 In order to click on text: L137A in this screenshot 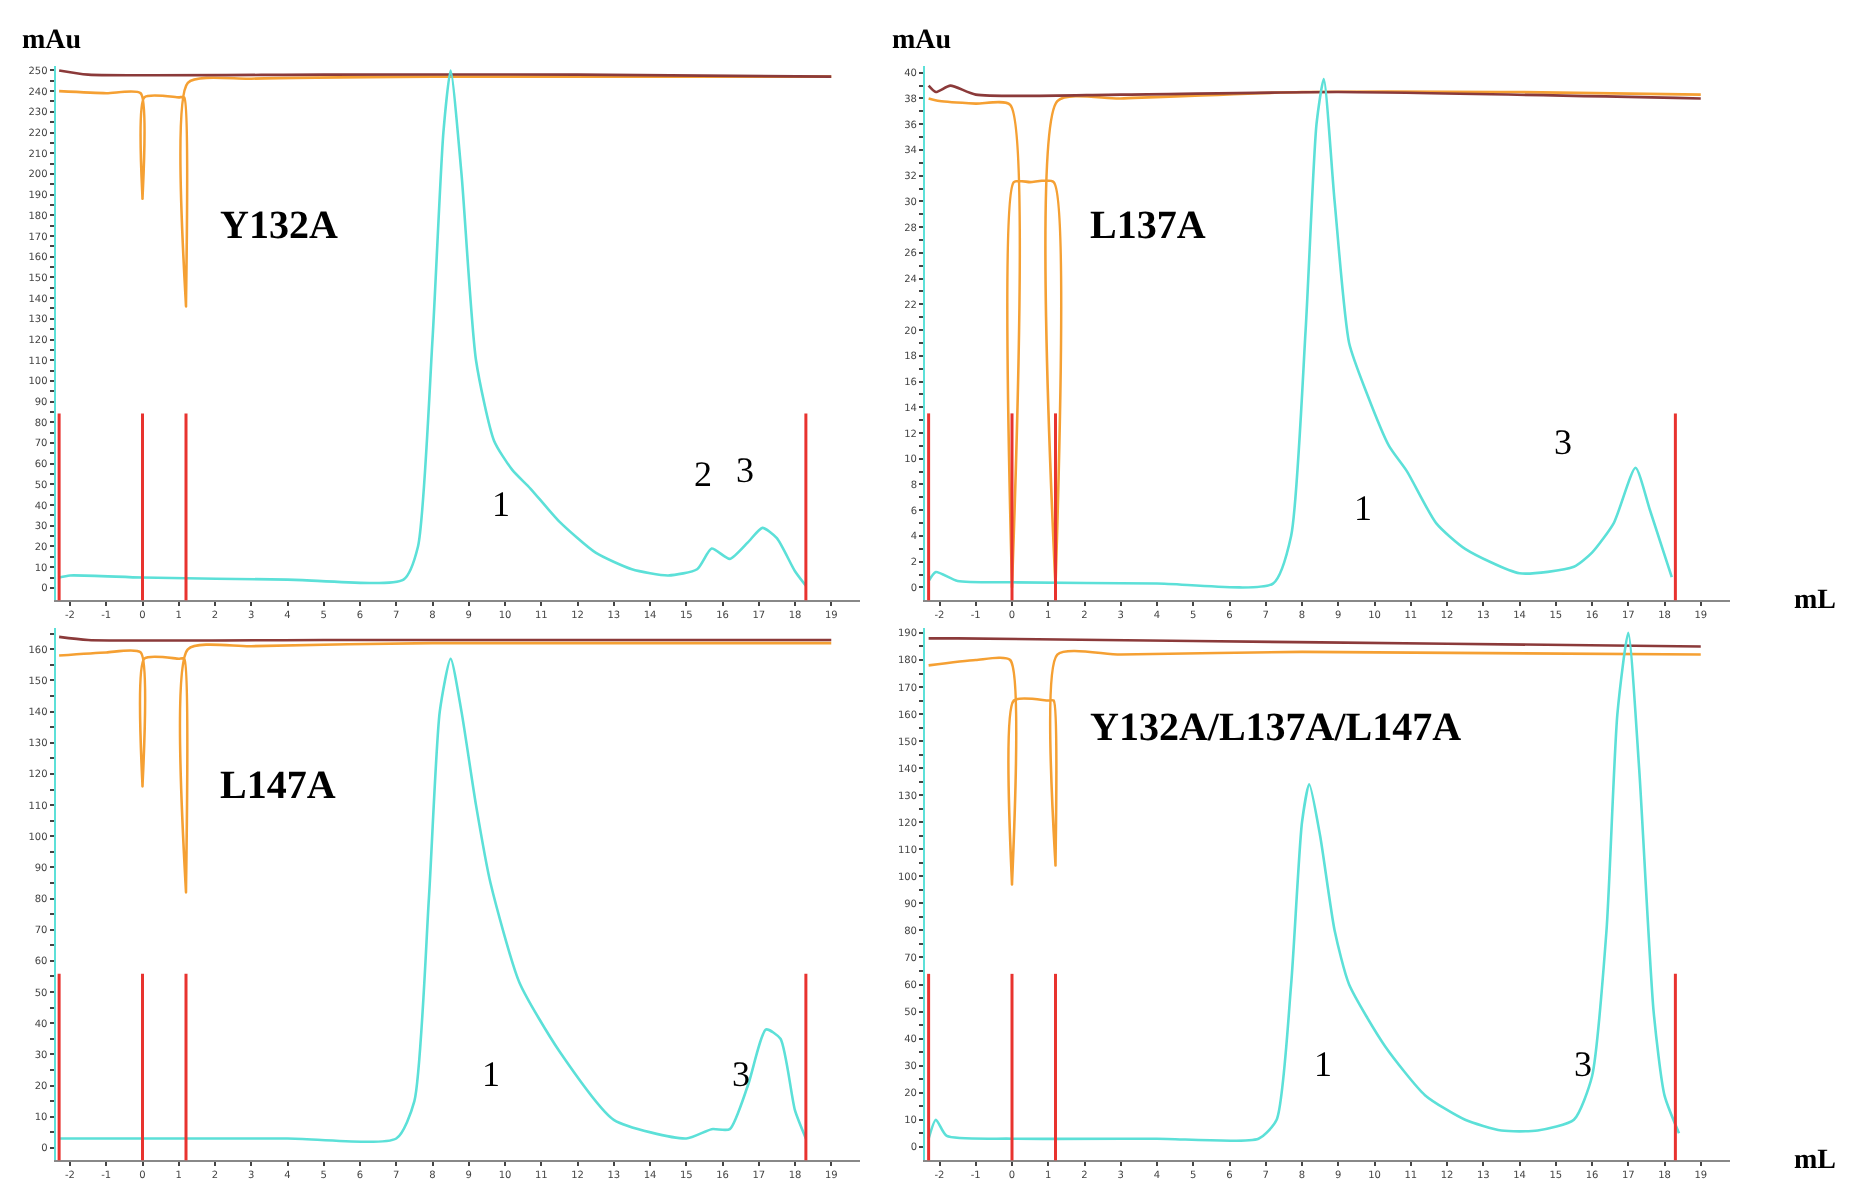, I will do `click(1148, 226)`.